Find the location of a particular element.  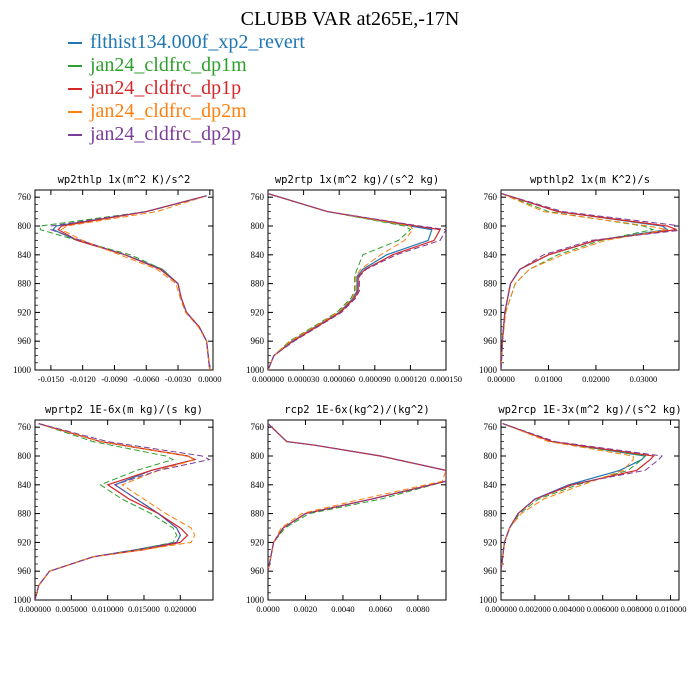

legend-entry: jan24_cldfrc_dp2p is located at coordinates (186, 134).